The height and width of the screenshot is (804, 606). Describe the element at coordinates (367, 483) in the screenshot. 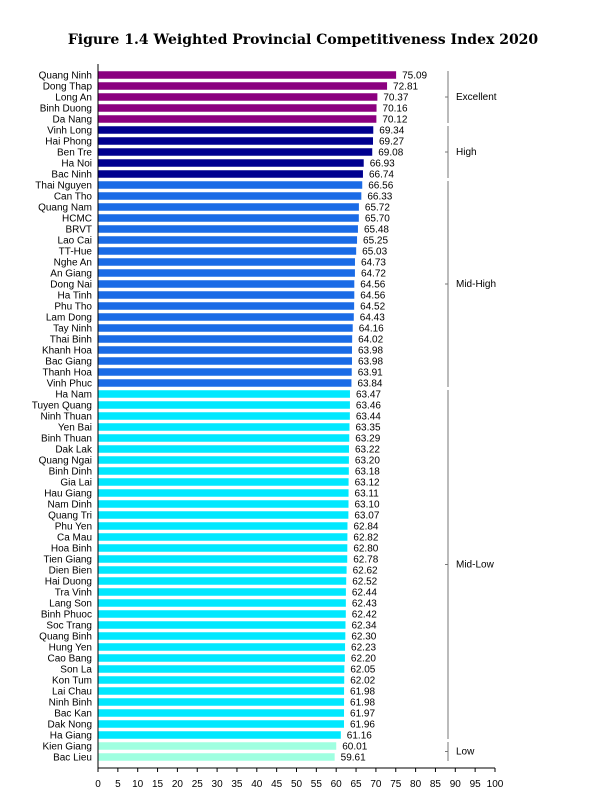

I see `value-label: 63.12` at that location.